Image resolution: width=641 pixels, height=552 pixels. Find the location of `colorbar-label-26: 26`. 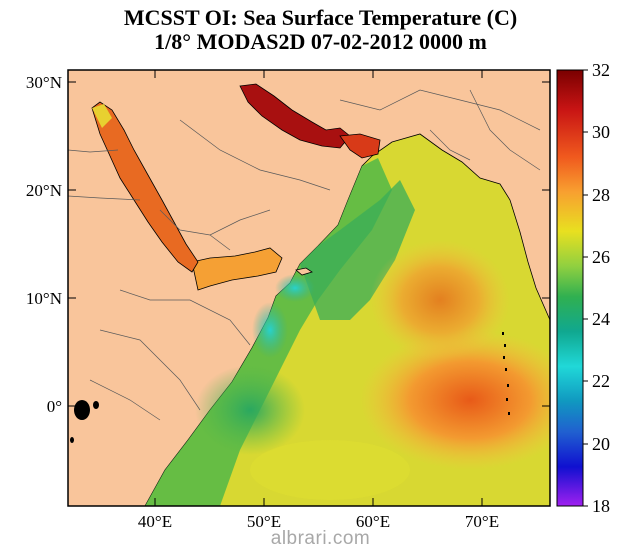

colorbar-label-26: 26 is located at coordinates (601, 257).